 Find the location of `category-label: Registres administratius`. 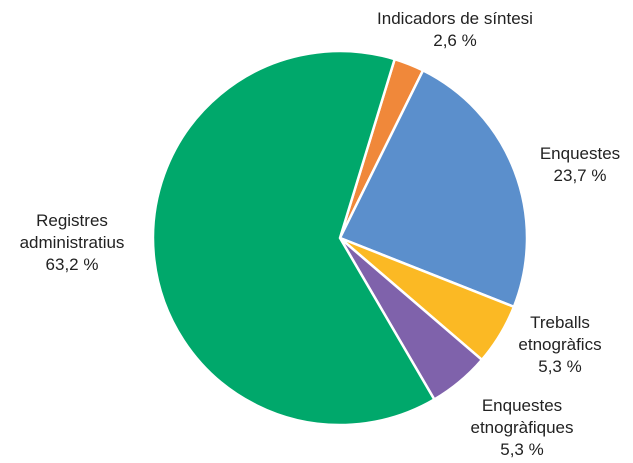

category-label: Registres administratius is located at coordinates (72, 231).